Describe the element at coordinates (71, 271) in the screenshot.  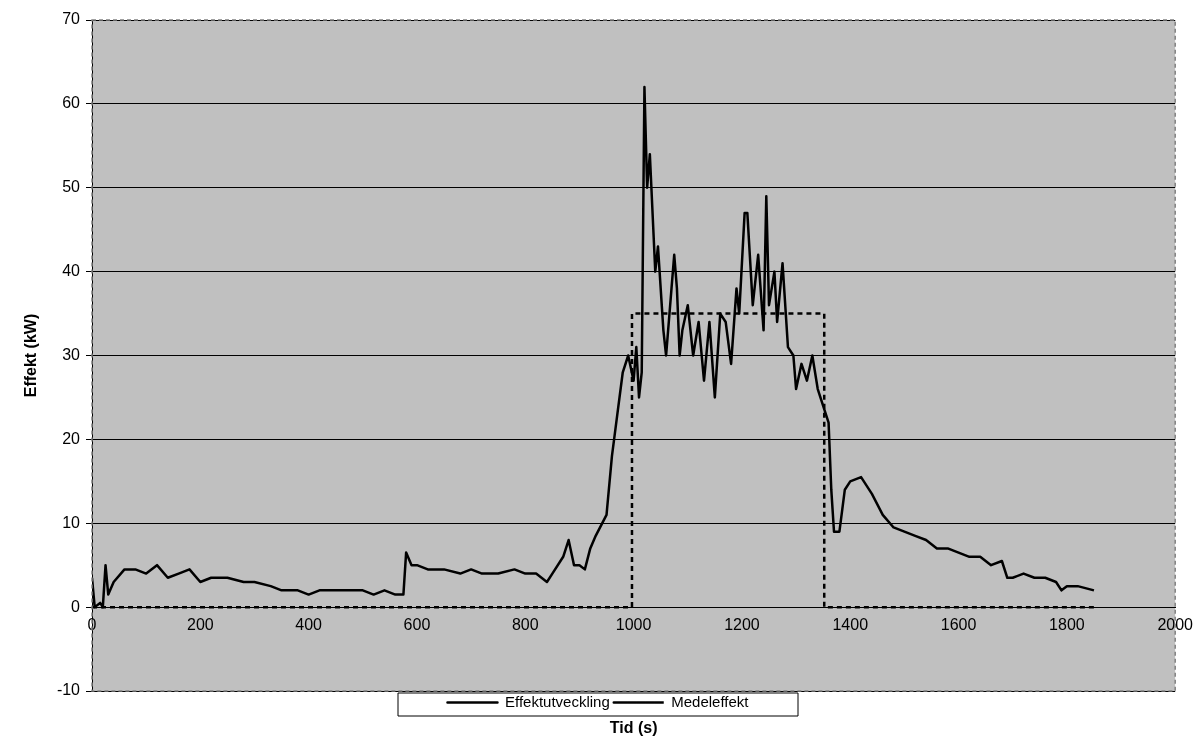
I see `y-tick-label: 40` at that location.